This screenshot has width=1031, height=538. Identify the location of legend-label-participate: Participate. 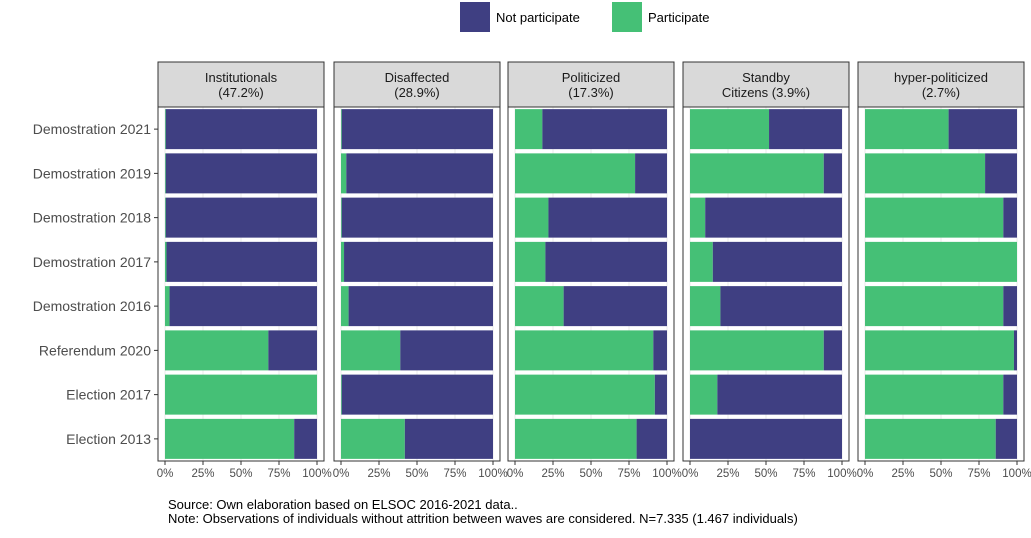
(679, 17).